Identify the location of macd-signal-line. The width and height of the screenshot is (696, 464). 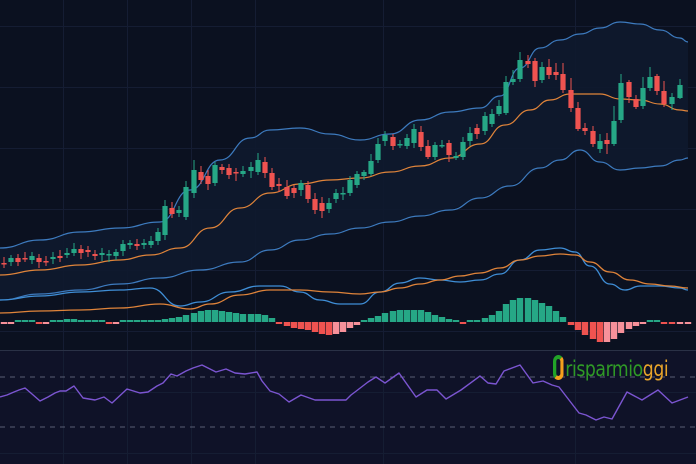
(344, 283).